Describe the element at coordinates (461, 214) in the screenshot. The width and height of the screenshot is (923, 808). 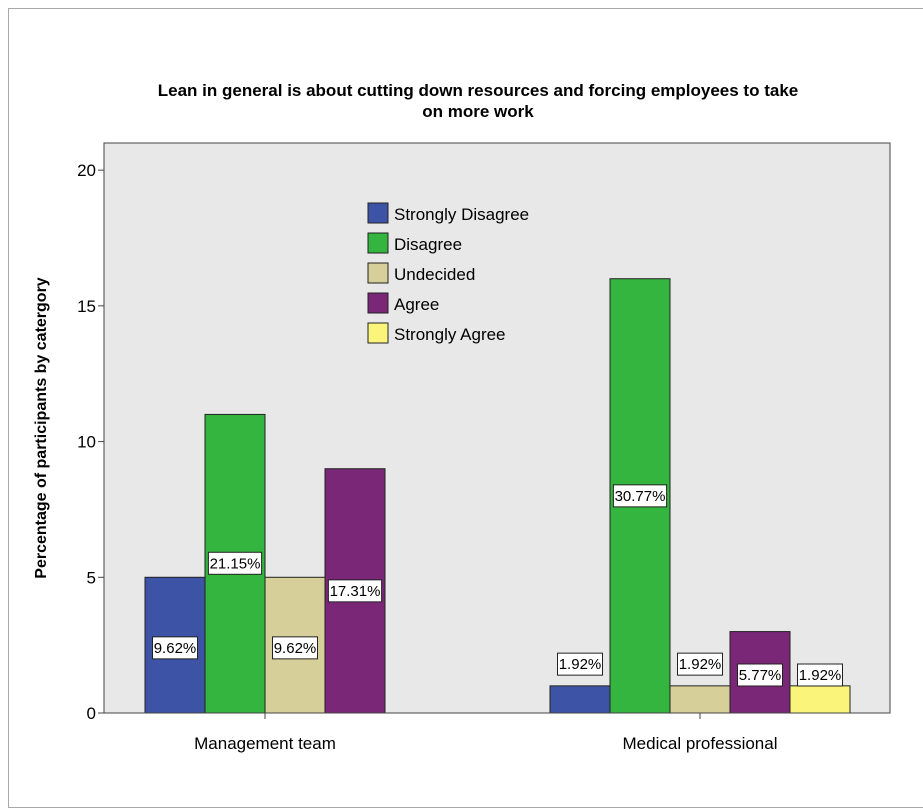
I see `legend-label: Strongly Disagree` at that location.